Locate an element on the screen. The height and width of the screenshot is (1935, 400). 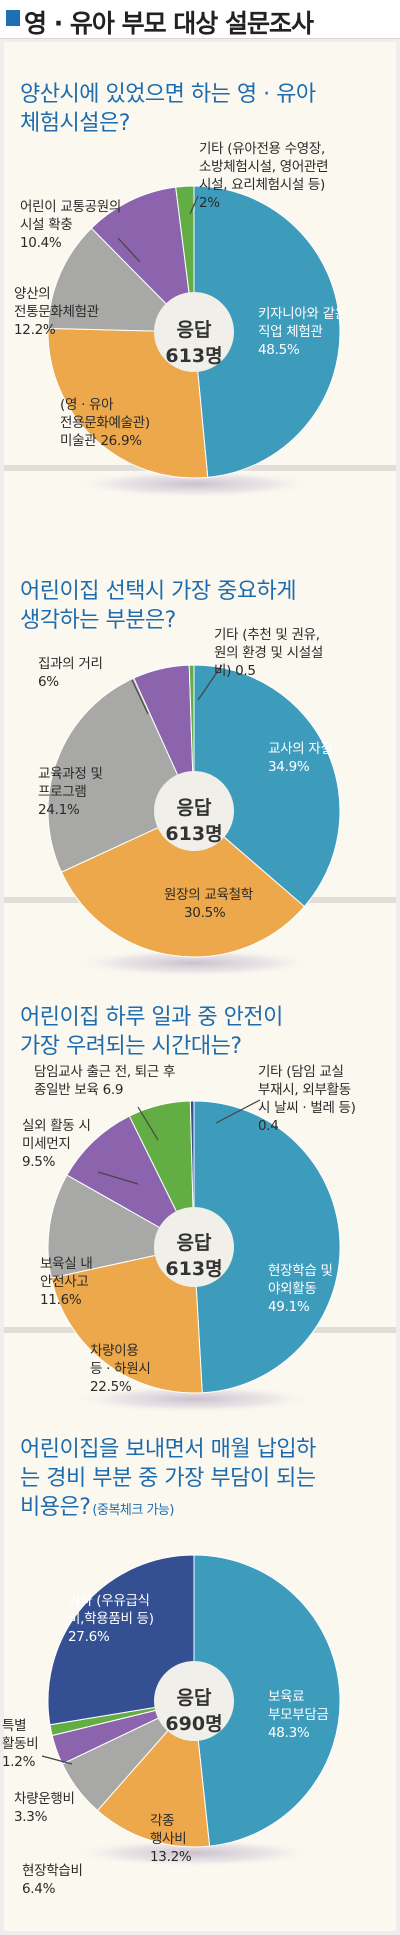
chart2-s5-value: 0.5 is located at coordinates (245, 671).